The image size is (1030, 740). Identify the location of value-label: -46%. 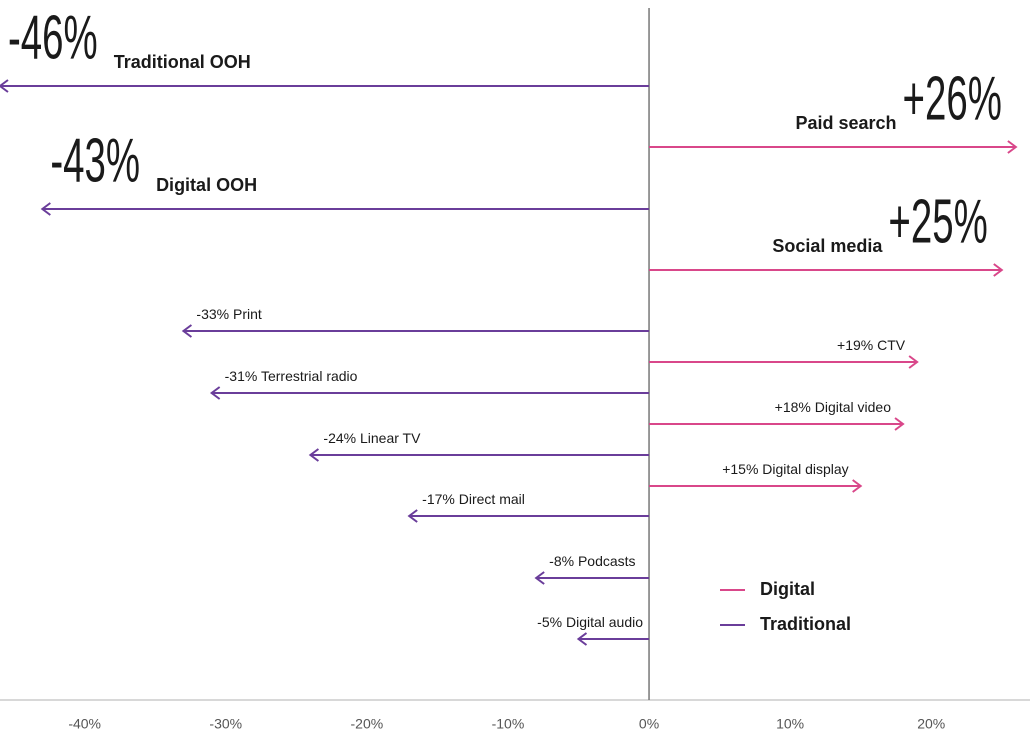
(53, 37).